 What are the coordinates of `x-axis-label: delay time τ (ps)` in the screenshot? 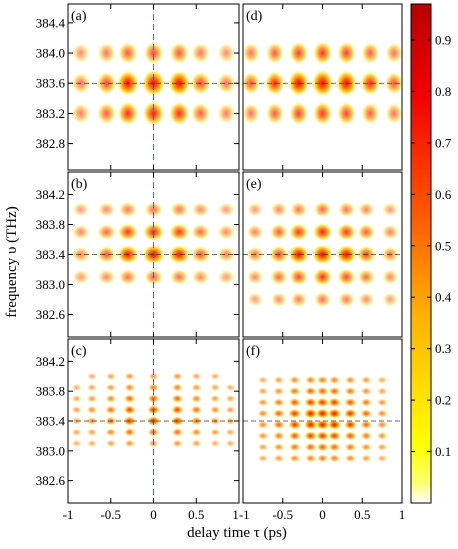 It's located at (237, 533).